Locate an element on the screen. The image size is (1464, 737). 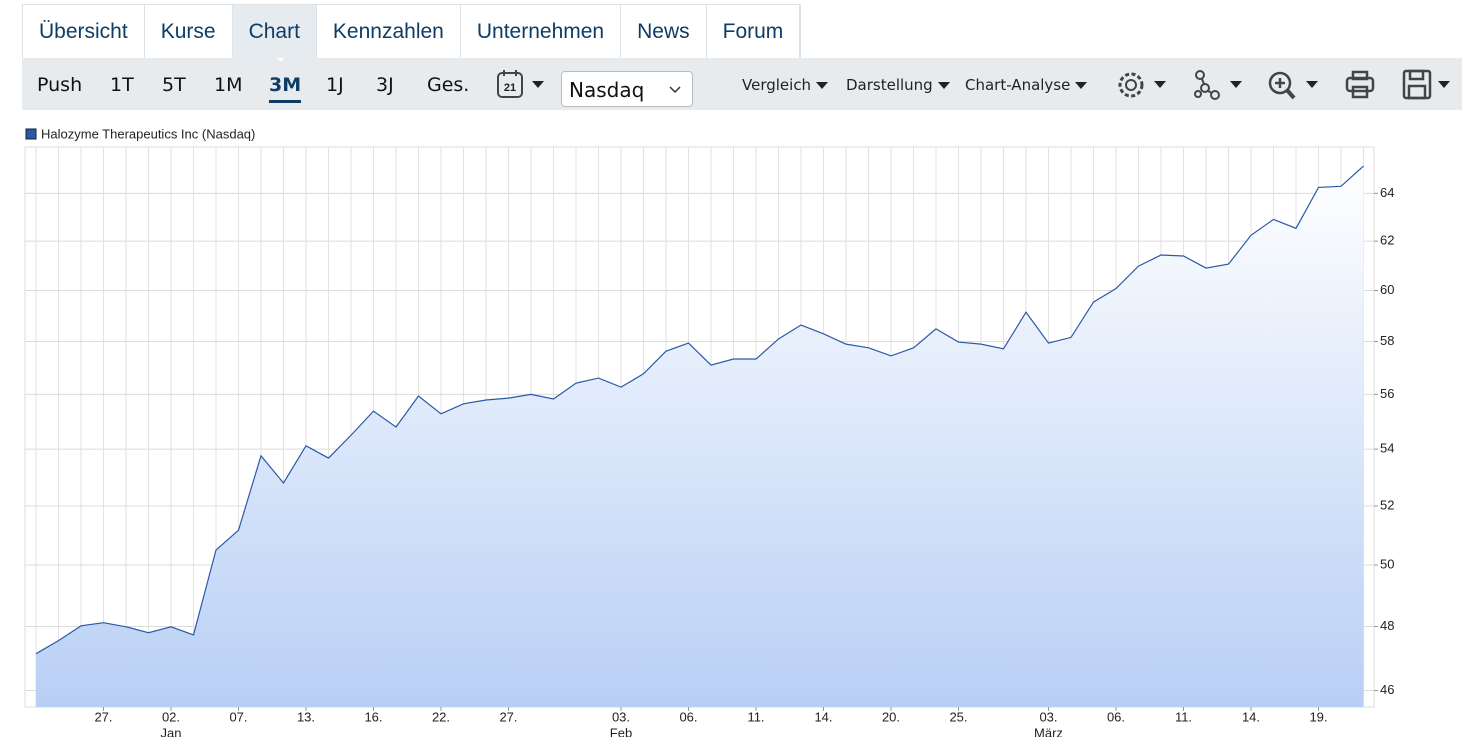
y-tick-label: 48 is located at coordinates (1387, 625).